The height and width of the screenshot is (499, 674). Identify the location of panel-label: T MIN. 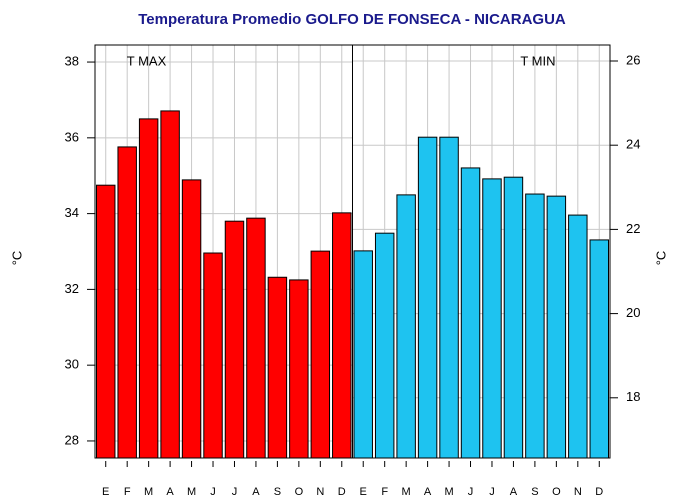
(537, 60).